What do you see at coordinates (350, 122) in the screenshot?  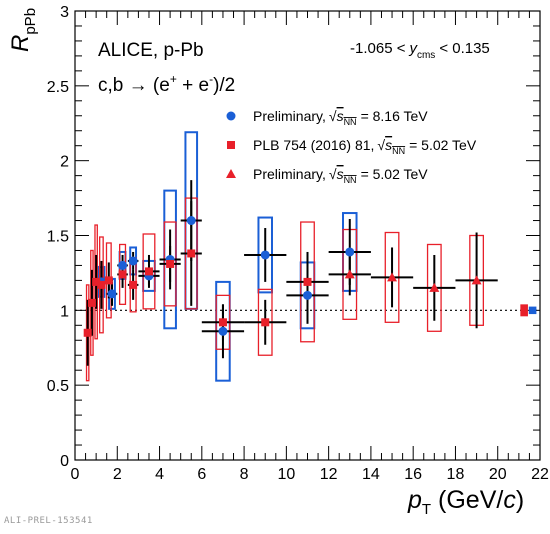 I see `legend-label-1-nn: NN` at bounding box center [350, 122].